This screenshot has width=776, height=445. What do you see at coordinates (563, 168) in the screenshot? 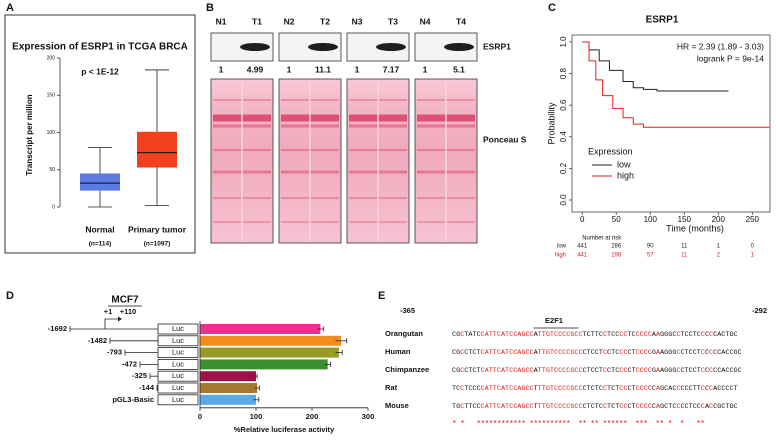
I see `y-tick-label: 0.2` at bounding box center [563, 168].